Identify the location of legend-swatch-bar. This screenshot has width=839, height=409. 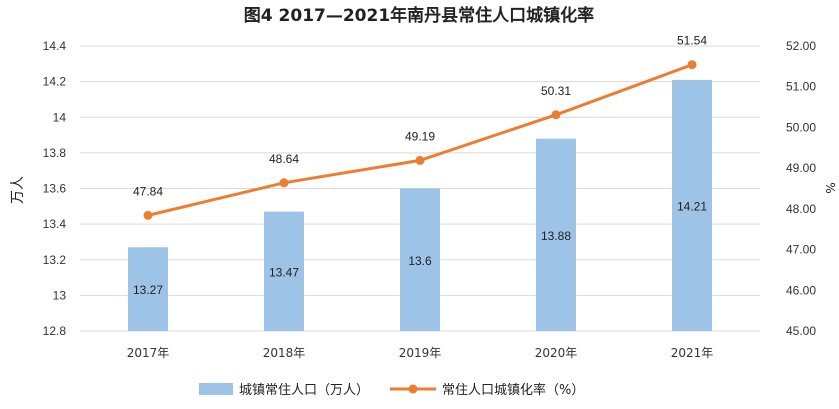
(216, 389).